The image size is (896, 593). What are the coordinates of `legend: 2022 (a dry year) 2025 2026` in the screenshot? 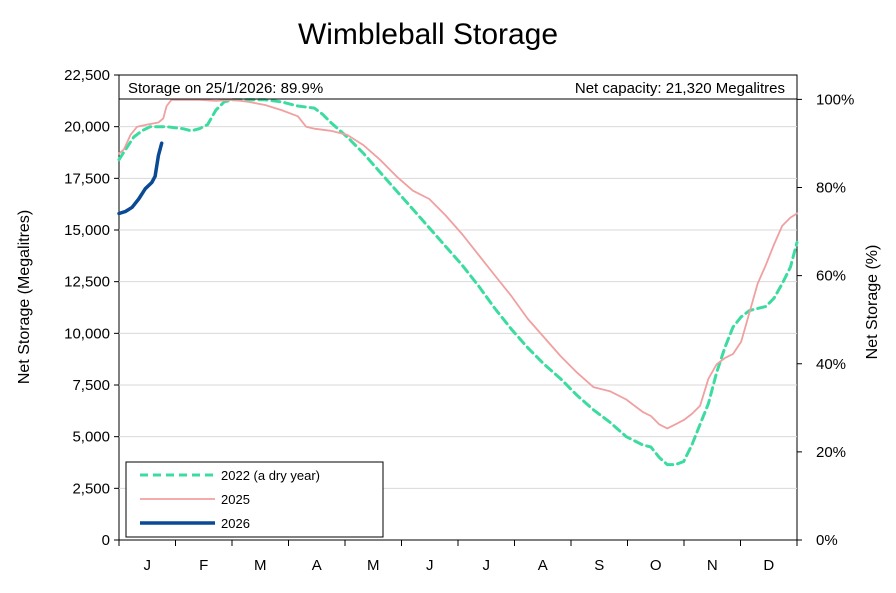 It's located at (254, 499).